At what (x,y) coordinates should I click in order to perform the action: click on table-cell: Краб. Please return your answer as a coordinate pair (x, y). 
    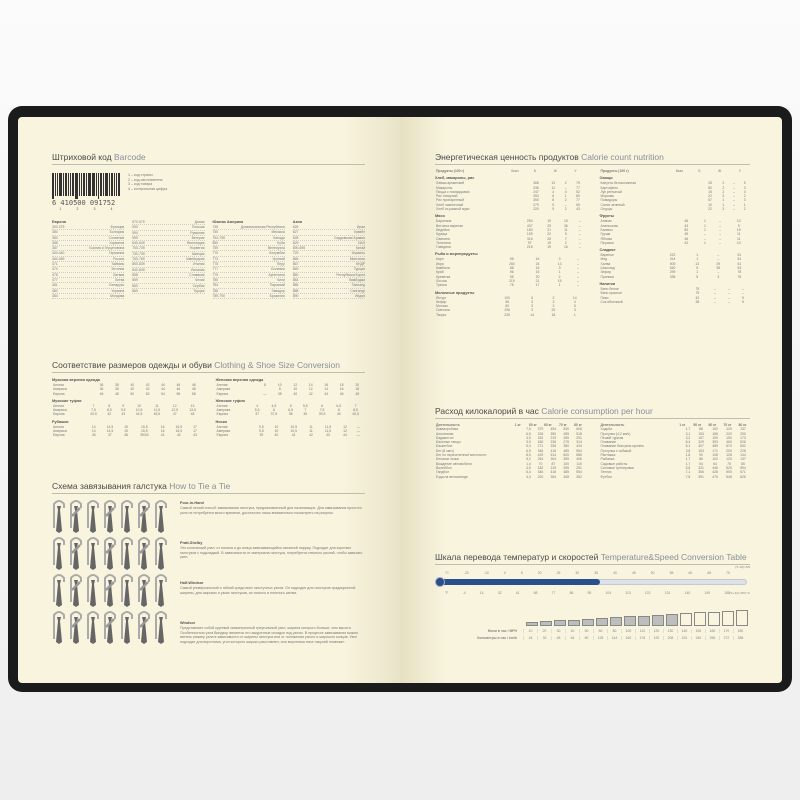
    Looking at the image, I should click on (440, 272).